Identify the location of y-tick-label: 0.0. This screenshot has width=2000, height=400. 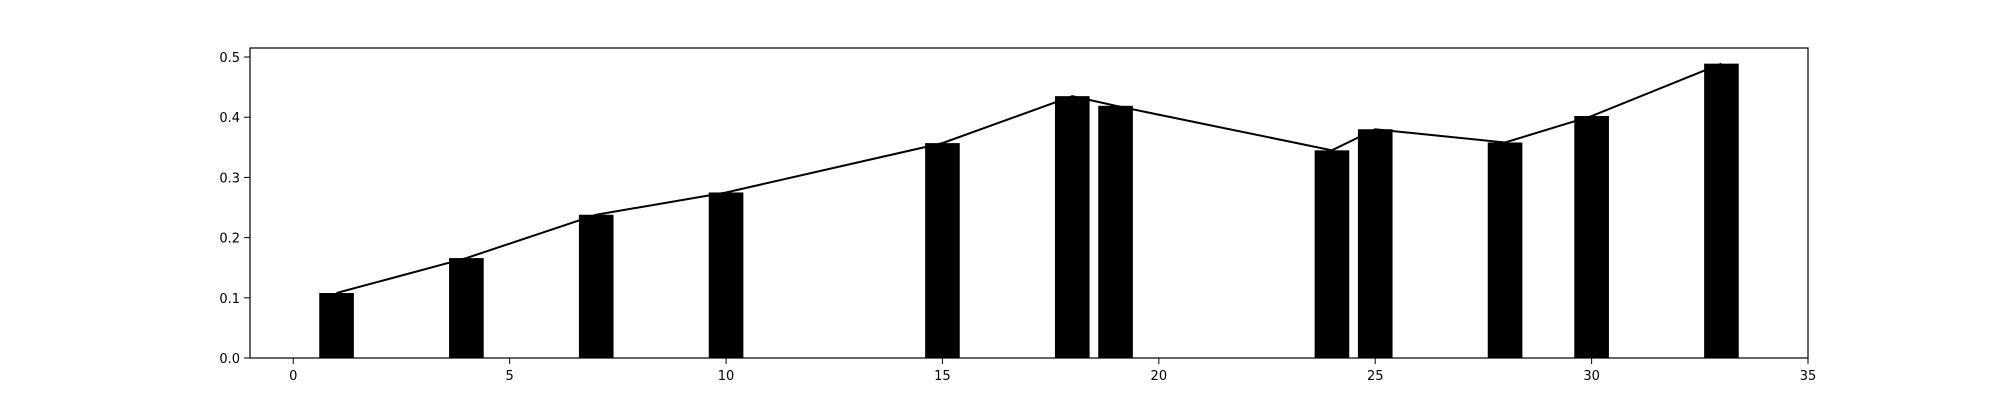
(229, 359).